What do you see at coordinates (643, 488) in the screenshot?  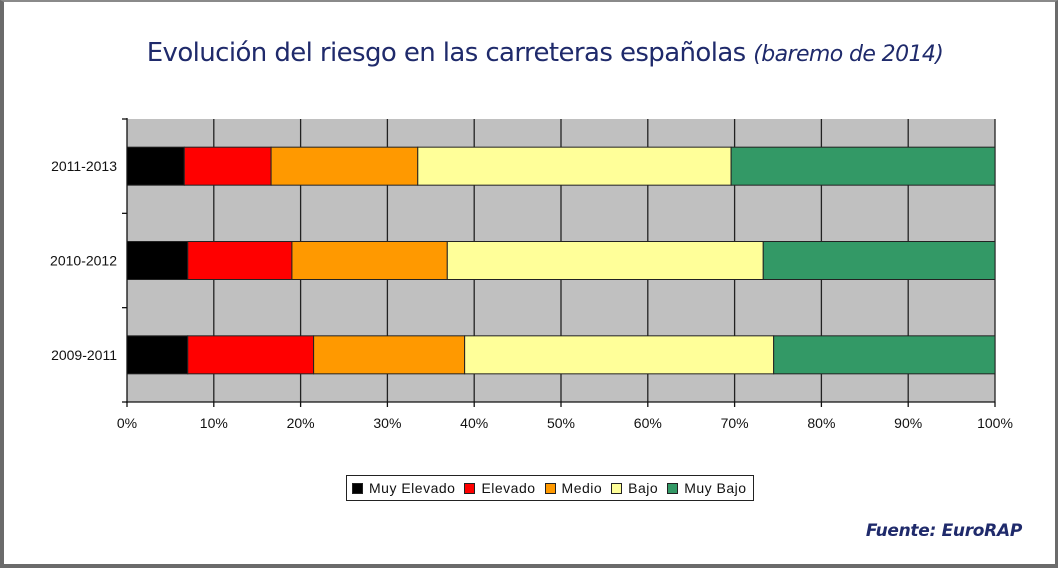 I see `legend-label: Bajo` at bounding box center [643, 488].